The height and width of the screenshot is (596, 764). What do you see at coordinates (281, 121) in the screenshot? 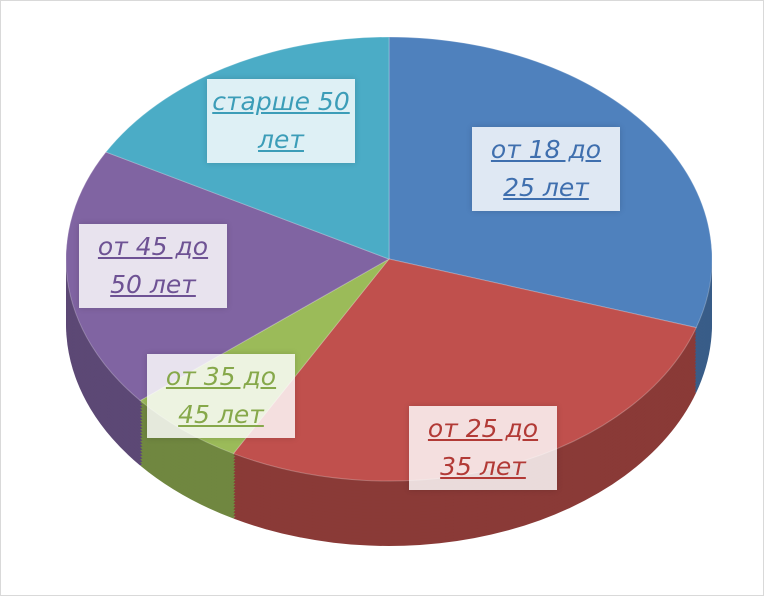
I see `slice-label: старше 50 лет` at bounding box center [281, 121].